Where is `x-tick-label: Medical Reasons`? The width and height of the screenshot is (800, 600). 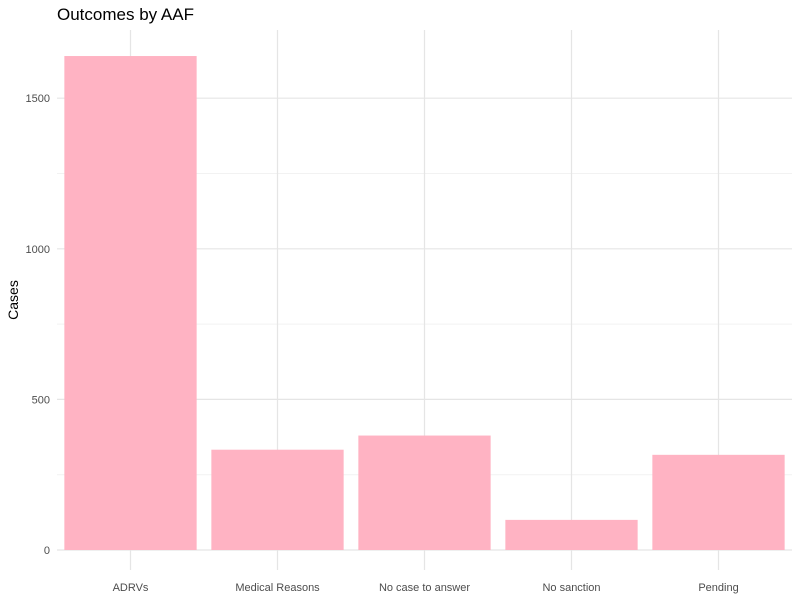
x-tick-label: Medical Reasons is located at coordinates (277, 588).